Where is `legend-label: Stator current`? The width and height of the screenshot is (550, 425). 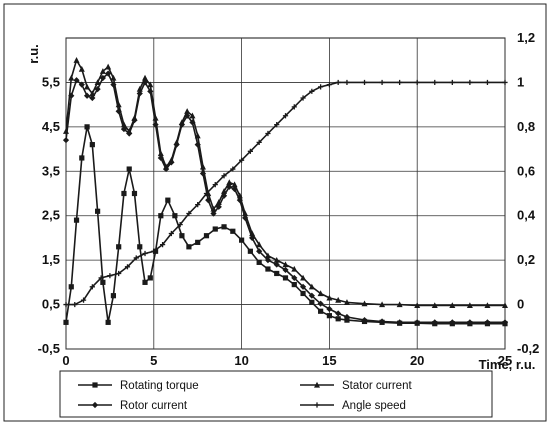 legend-label: Stator current is located at coordinates (377, 386).